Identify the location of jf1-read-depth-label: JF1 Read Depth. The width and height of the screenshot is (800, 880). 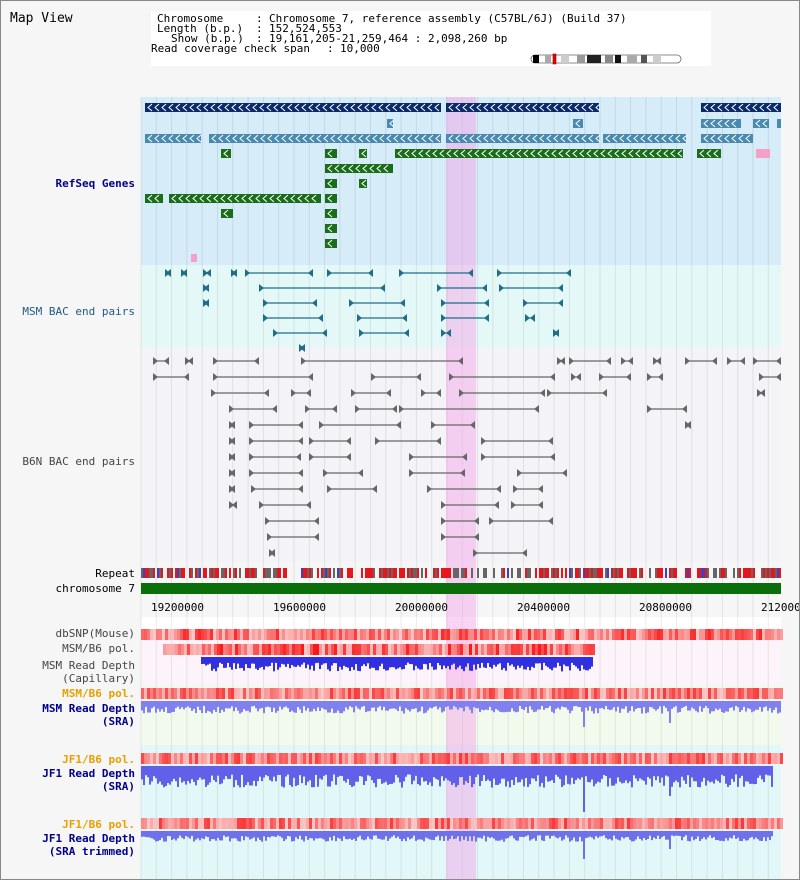
(88, 773).